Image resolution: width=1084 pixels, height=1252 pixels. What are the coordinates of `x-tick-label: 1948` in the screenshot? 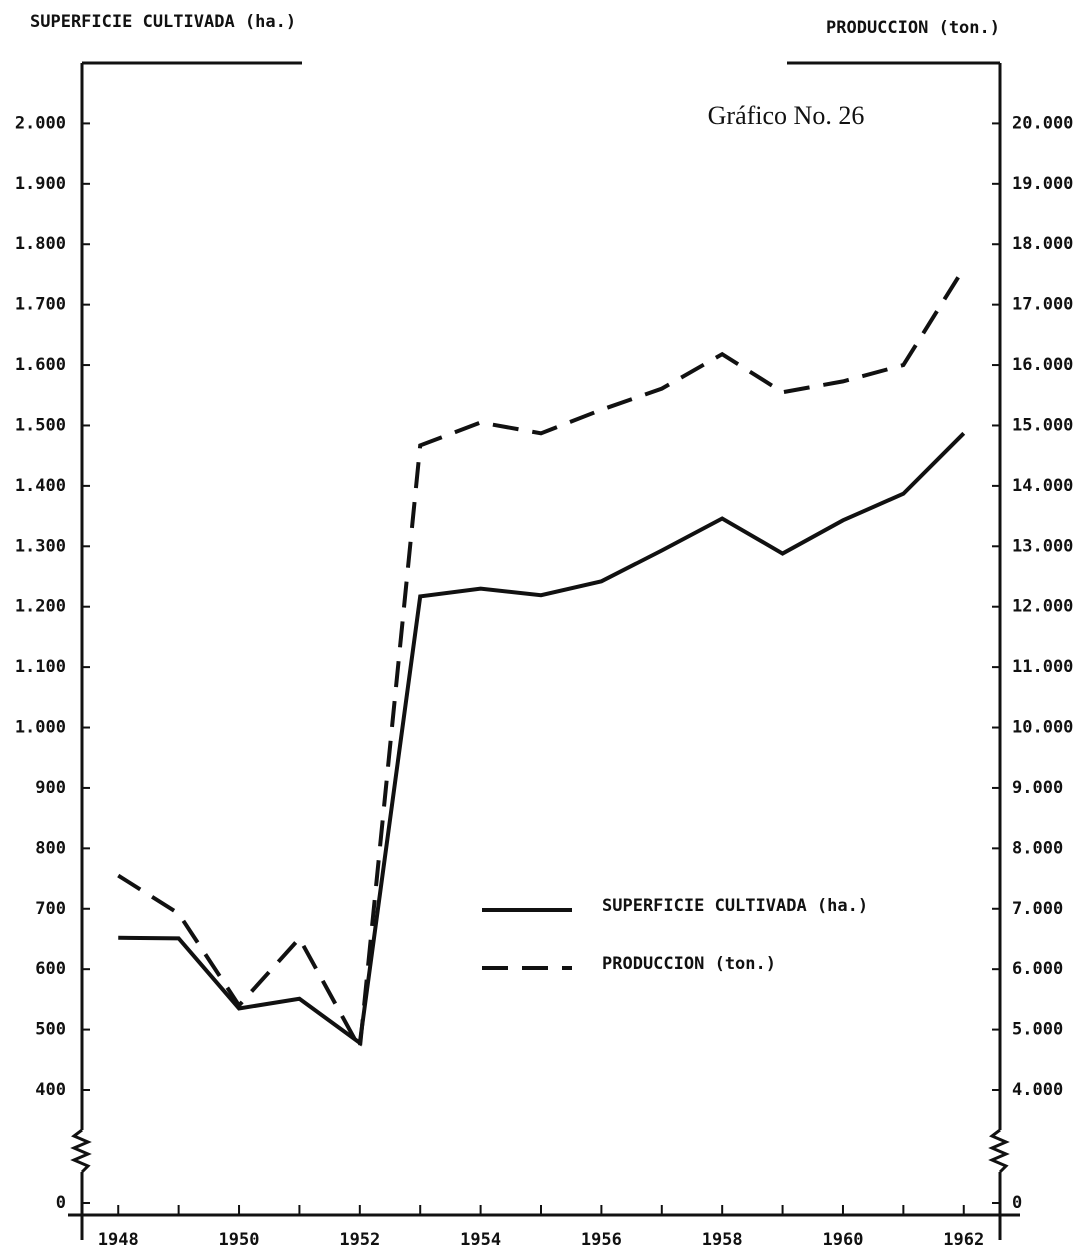 It's located at (118, 1240).